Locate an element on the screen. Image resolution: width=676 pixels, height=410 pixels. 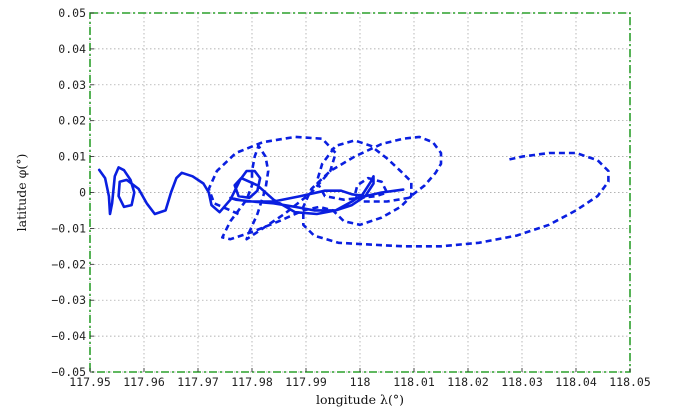
x-axis-label: longitude λ(°) is located at coordinates (360, 399).